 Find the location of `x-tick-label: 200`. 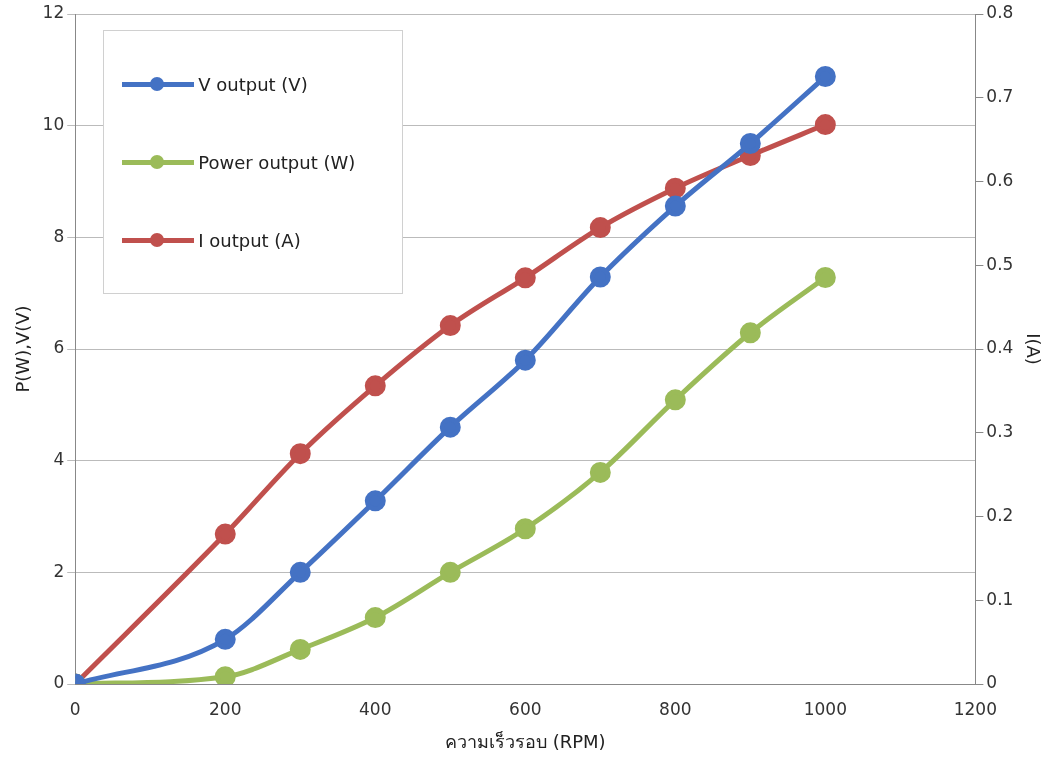

x-tick-label: 200 is located at coordinates (225, 708).